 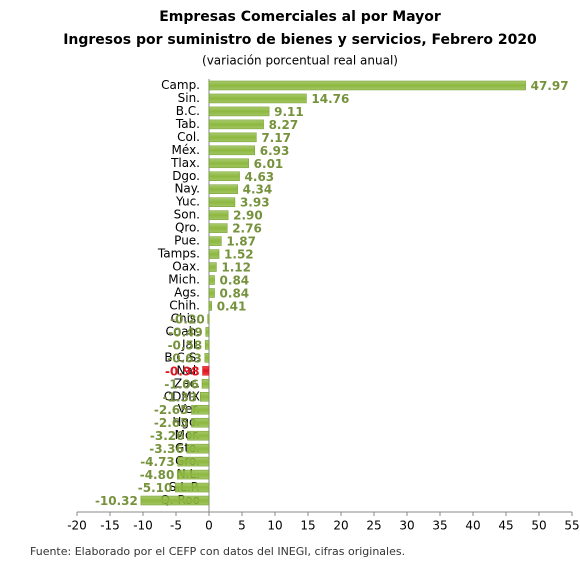 What do you see at coordinates (167, 436) in the screenshot?
I see `value-label: -3.26` at bounding box center [167, 436].